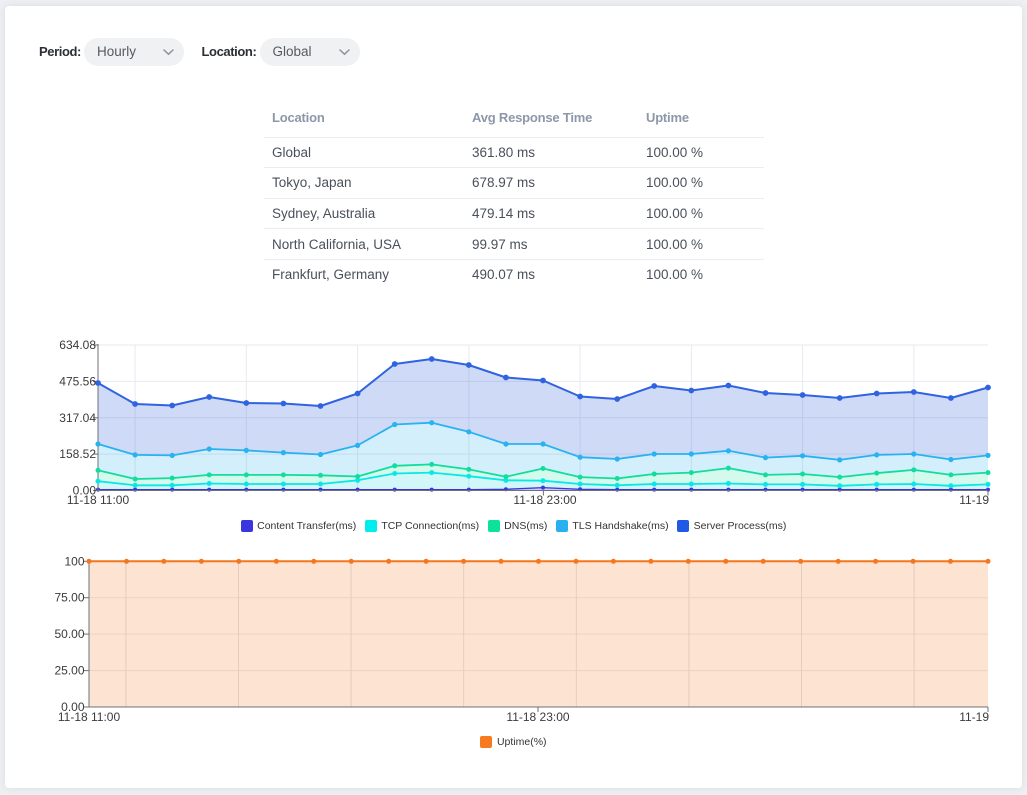 The height and width of the screenshot is (795, 1027). Describe the element at coordinates (69, 598) in the screenshot. I see `svg-text: 75.00` at that location.